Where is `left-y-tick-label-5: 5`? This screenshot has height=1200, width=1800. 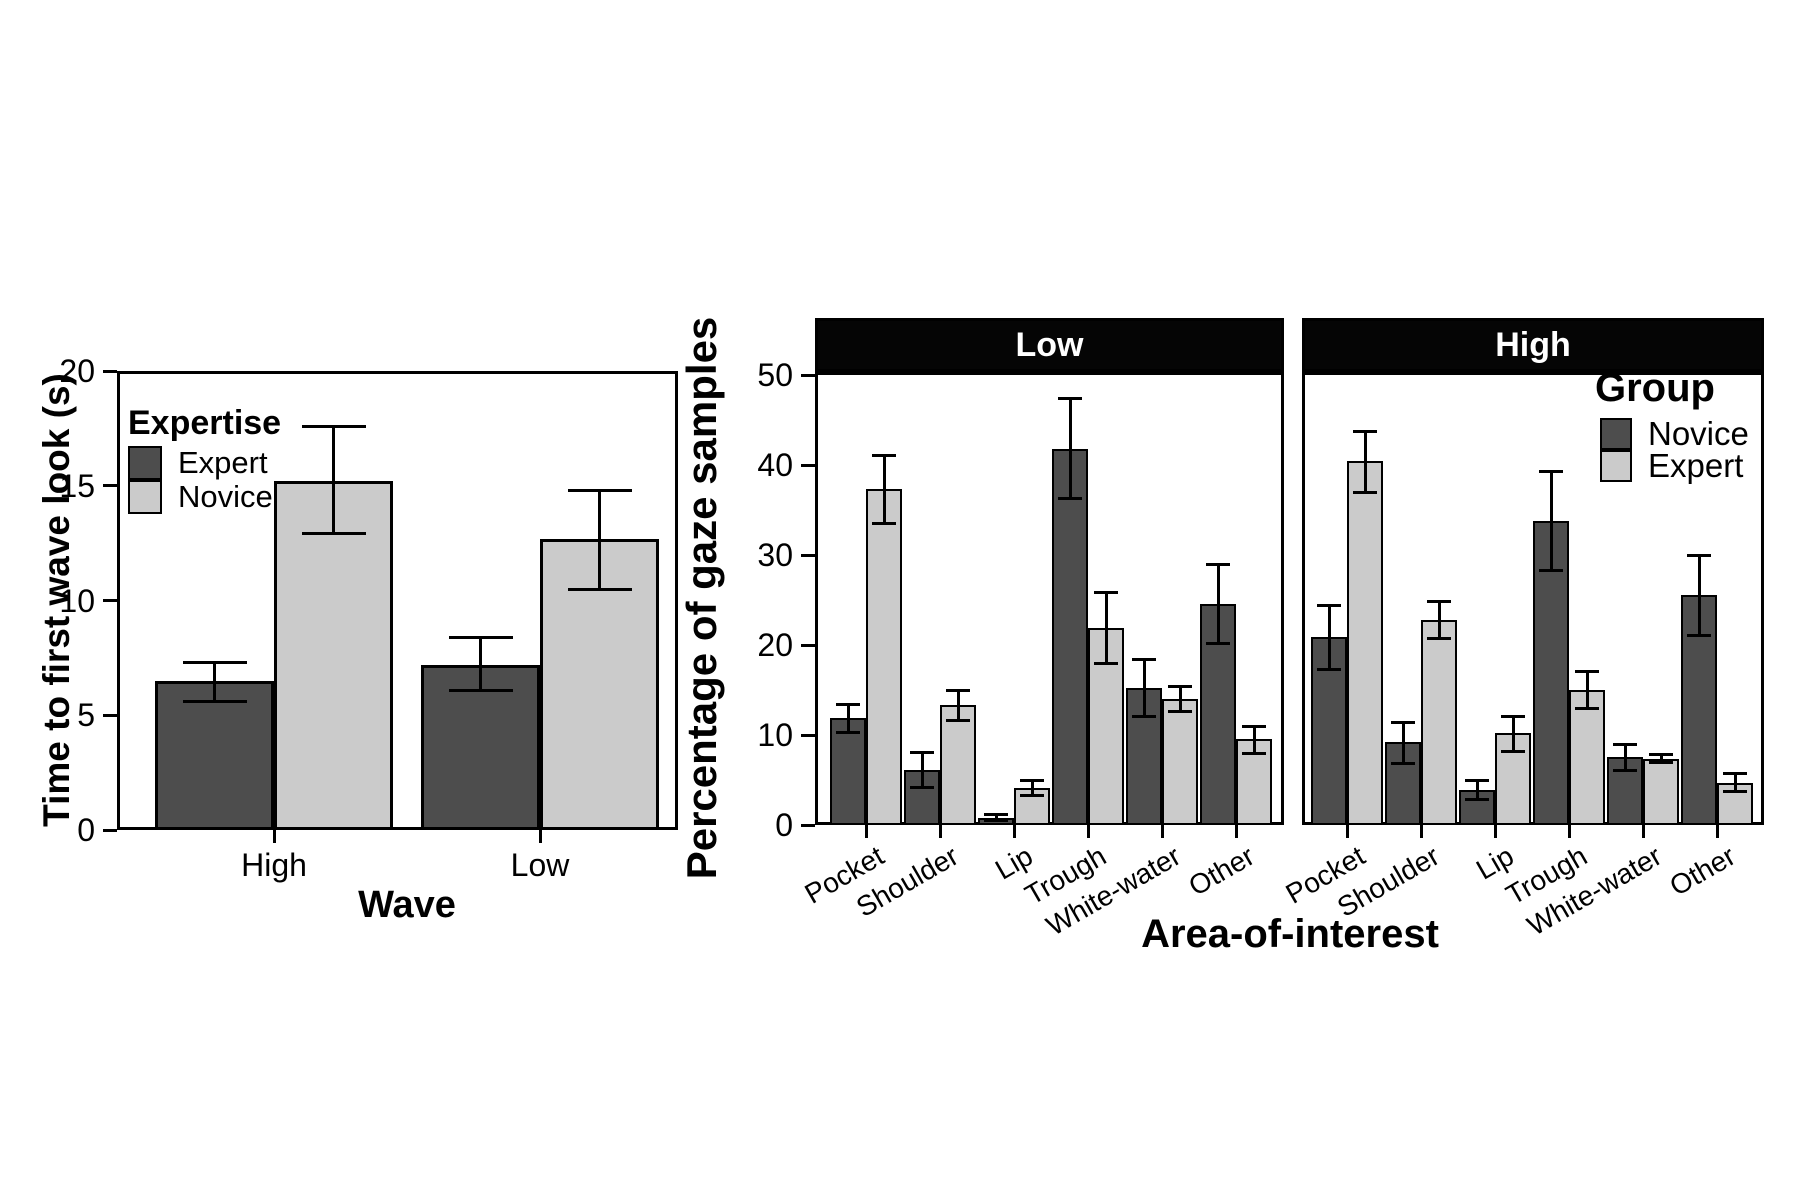
left-y-tick-label-5: 5 is located at coordinates (86, 715).